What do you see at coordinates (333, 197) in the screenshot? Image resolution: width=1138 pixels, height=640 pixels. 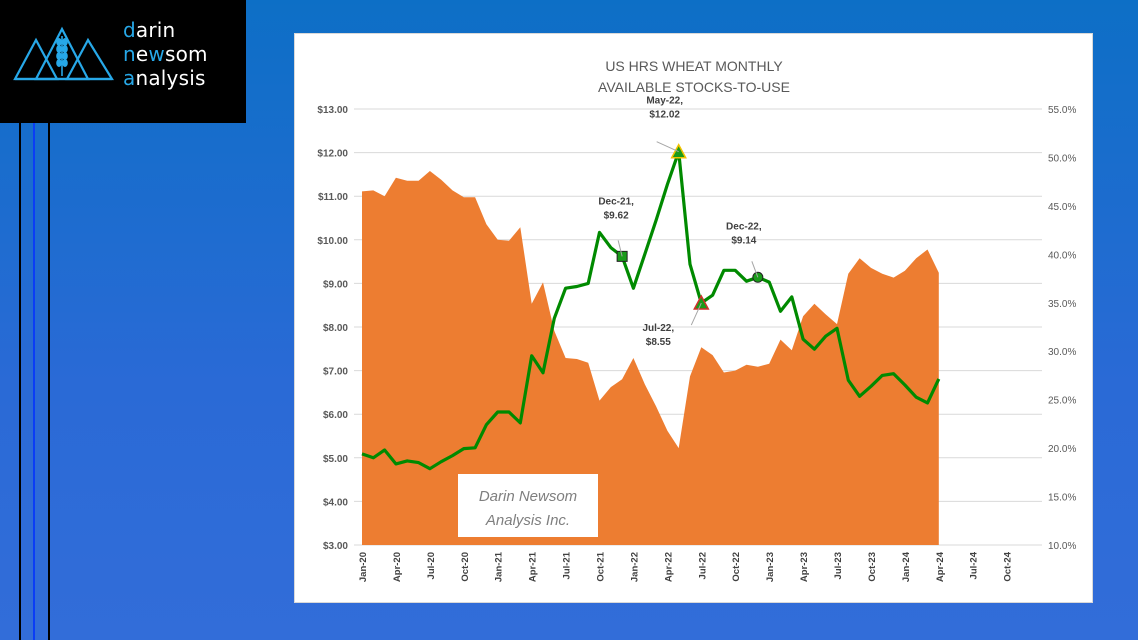 I see `y-left-tick-label: $11.00` at bounding box center [333, 197].